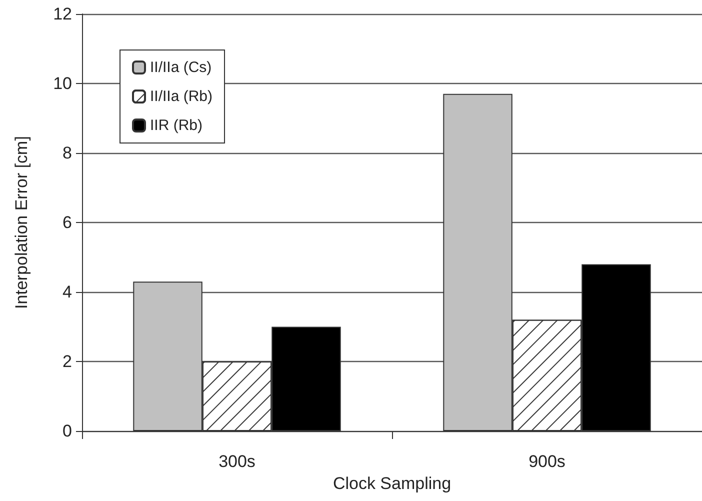 The height and width of the screenshot is (501, 702). I want to click on y-tick-label: 4, so click(67, 292).